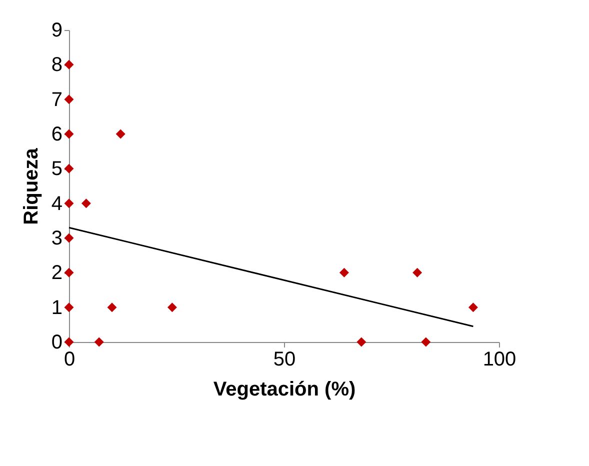  Describe the element at coordinates (56, 203) in the screenshot. I see `y-tick-label: 4` at that location.